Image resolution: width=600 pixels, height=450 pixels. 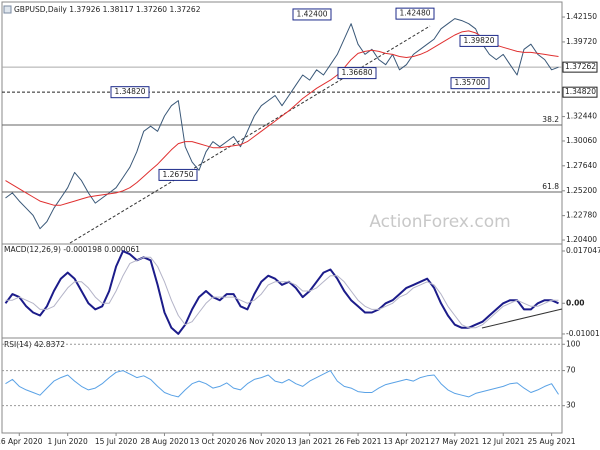 What do you see at coordinates (581, 140) in the screenshot?
I see `y-tick-label: 1.30060` at bounding box center [581, 140].